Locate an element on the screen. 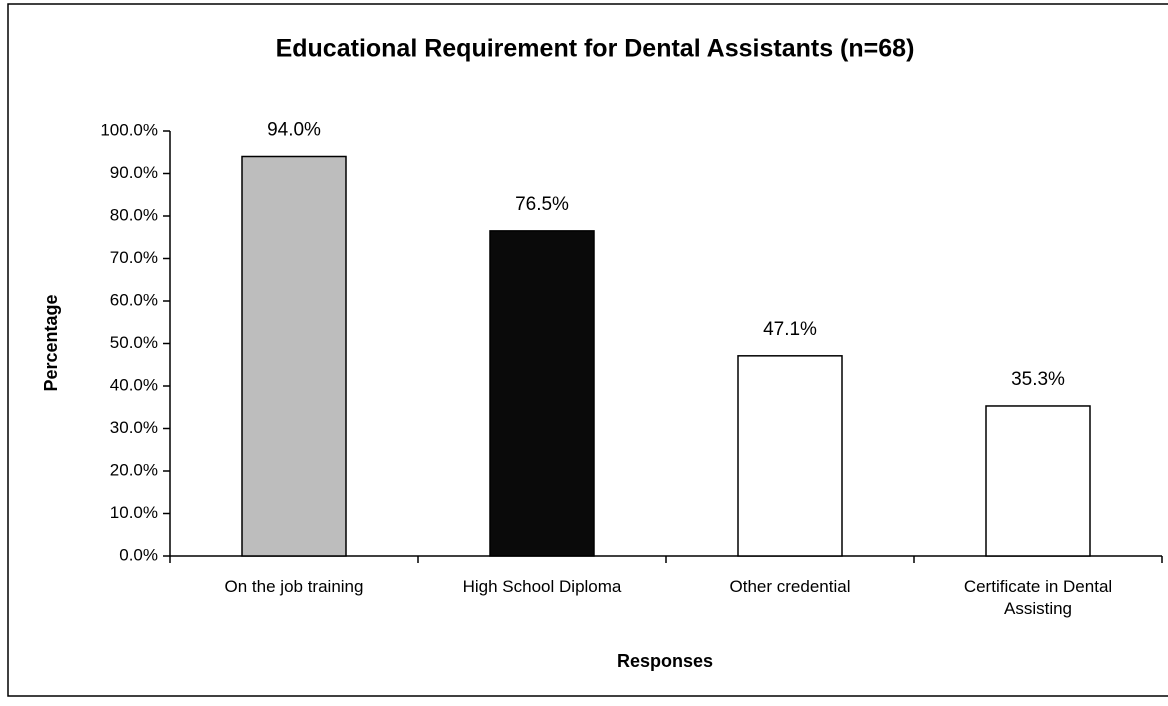  y-tick-label: 30.0% is located at coordinates (134, 427).